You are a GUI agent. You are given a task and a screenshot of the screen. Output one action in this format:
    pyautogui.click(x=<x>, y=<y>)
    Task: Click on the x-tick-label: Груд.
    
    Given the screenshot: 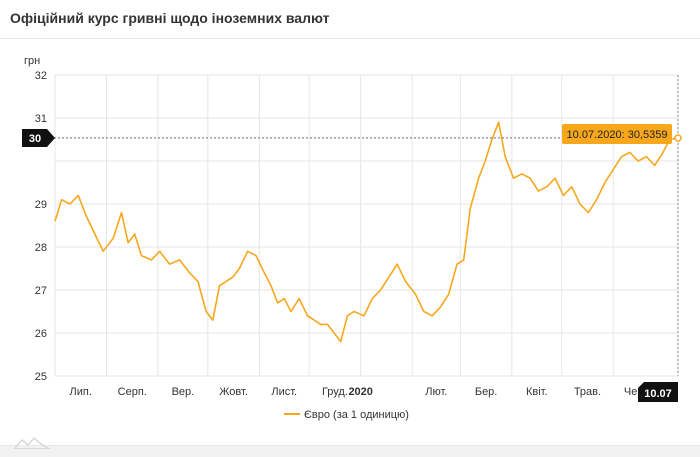 What is the action you would take?
    pyautogui.click(x=335, y=392)
    